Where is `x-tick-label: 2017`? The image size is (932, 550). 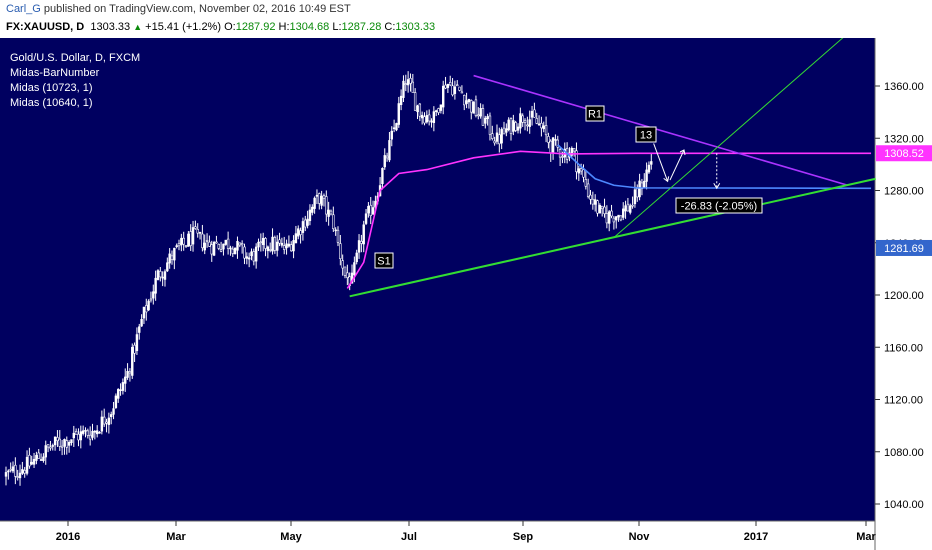
x-tick-label: 2017 is located at coordinates (756, 537).